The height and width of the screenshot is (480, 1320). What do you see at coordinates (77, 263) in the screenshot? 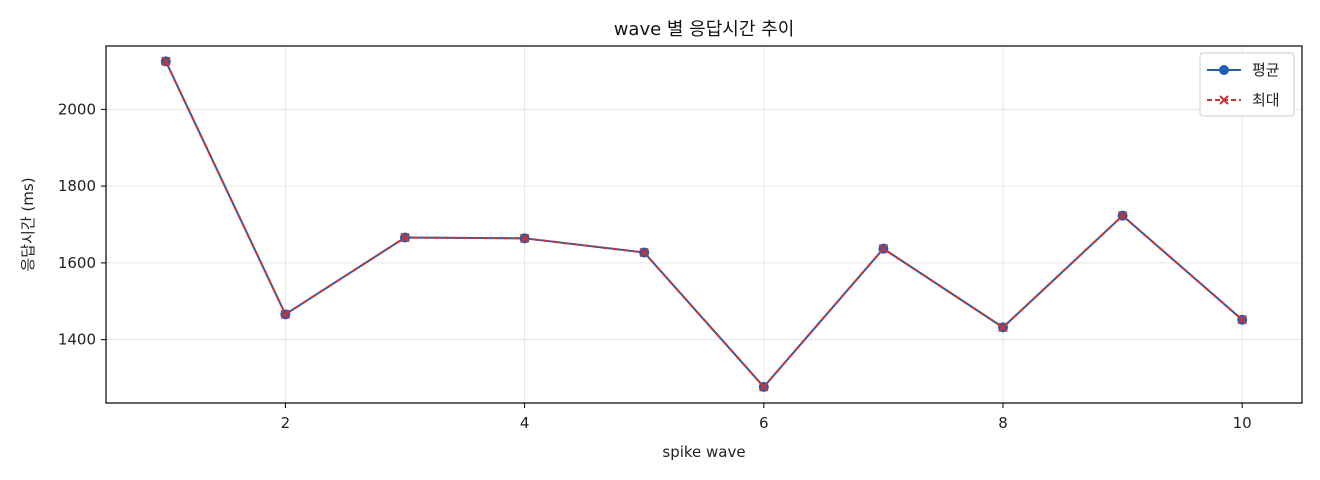
I see `y-tick-label: 1600` at bounding box center [77, 263].